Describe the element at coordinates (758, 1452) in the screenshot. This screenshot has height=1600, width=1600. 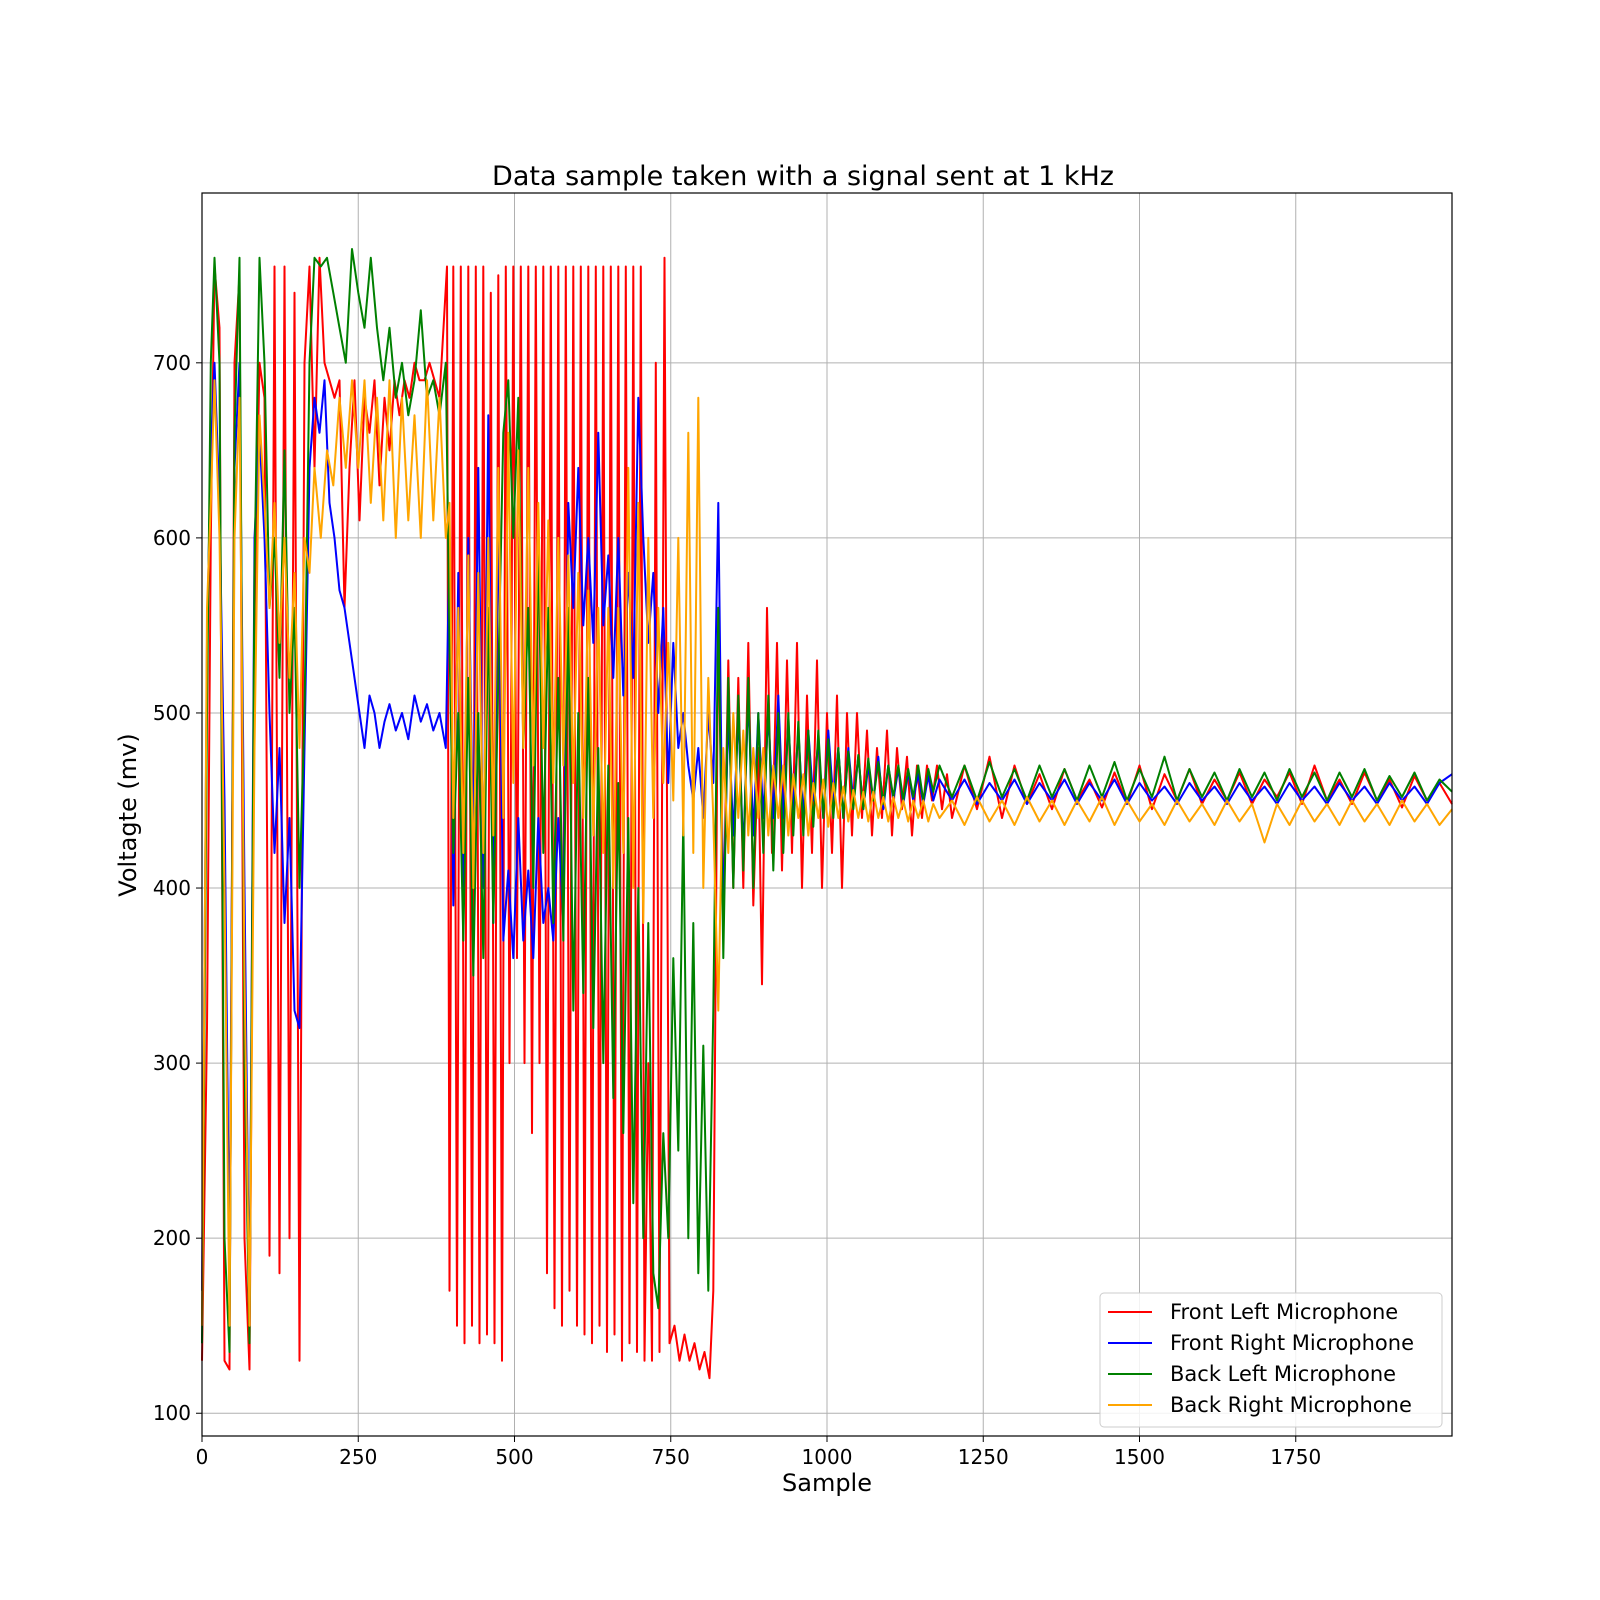
I see `x-axis: 0 250 500 750 1000 1250 1500 1750` at that location.